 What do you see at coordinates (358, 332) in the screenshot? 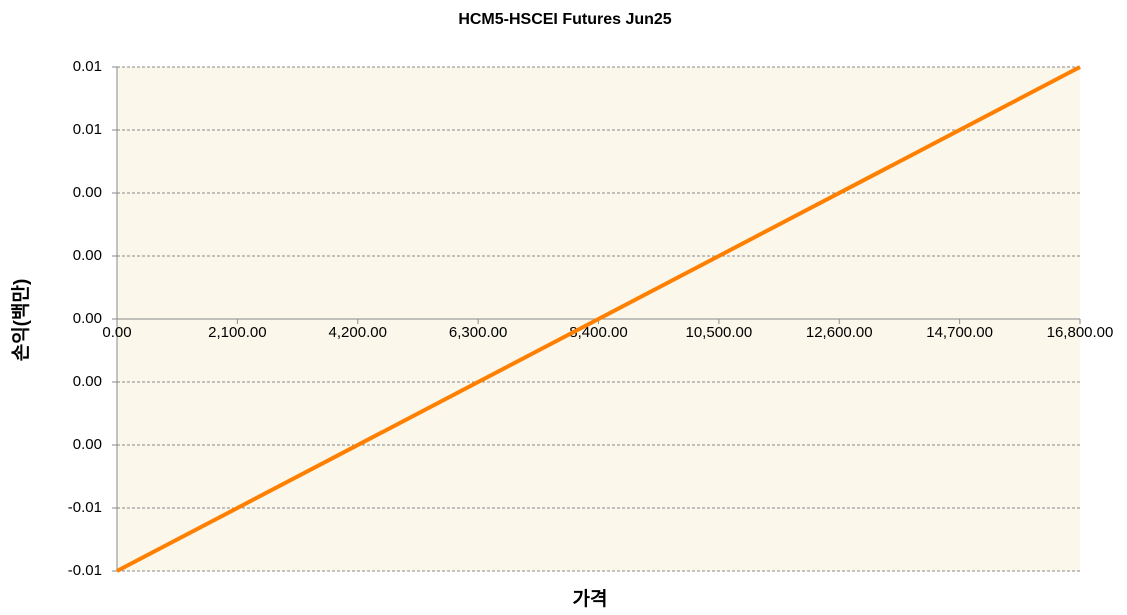
I see `x-tick-label: 4,200.00` at bounding box center [358, 332].